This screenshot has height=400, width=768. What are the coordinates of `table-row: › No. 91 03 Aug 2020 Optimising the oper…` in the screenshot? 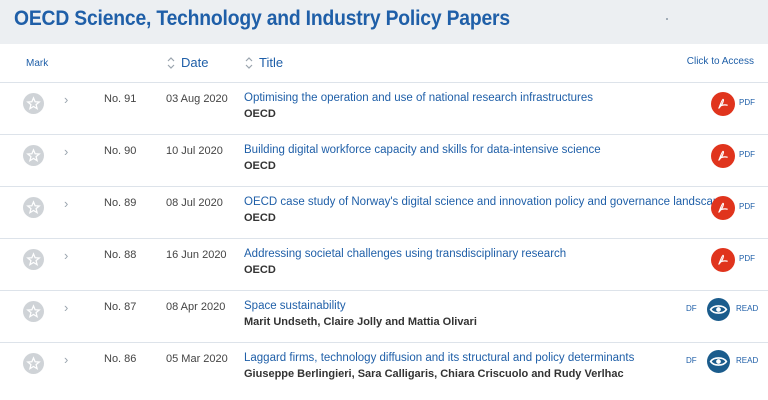 It's located at (384, 108).